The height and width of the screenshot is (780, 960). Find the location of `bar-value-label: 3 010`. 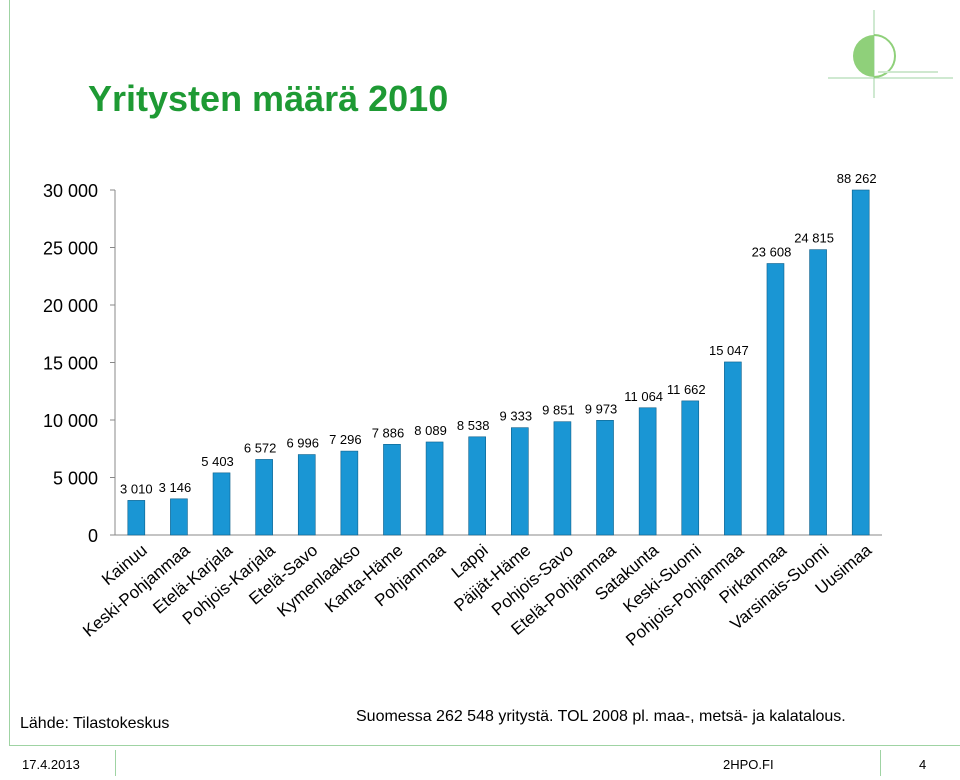

bar-value-label: 3 010 is located at coordinates (136, 488).